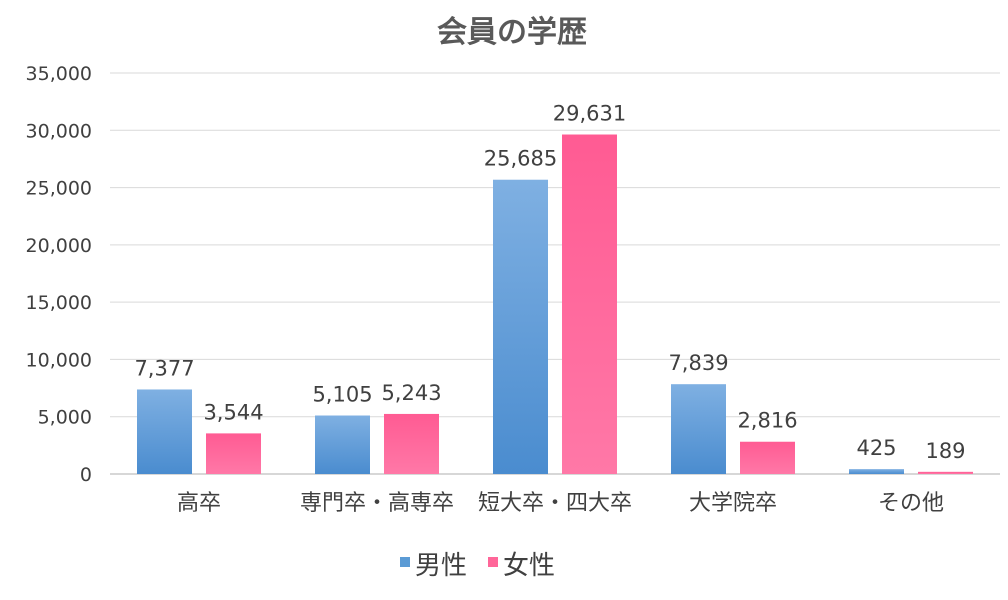 The image size is (1008, 600). I want to click on data-label: 7,377, so click(164, 368).